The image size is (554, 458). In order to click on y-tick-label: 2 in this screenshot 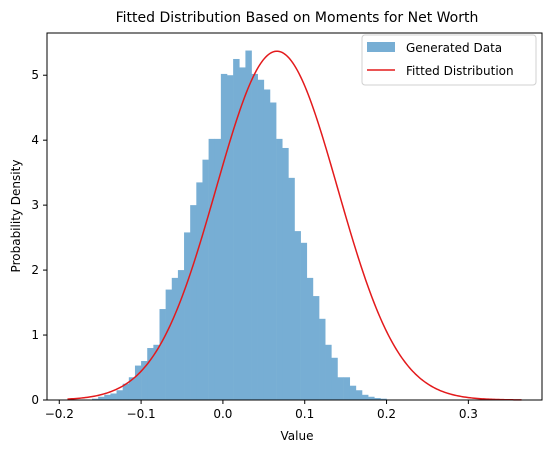, I will do `click(35, 270)`.